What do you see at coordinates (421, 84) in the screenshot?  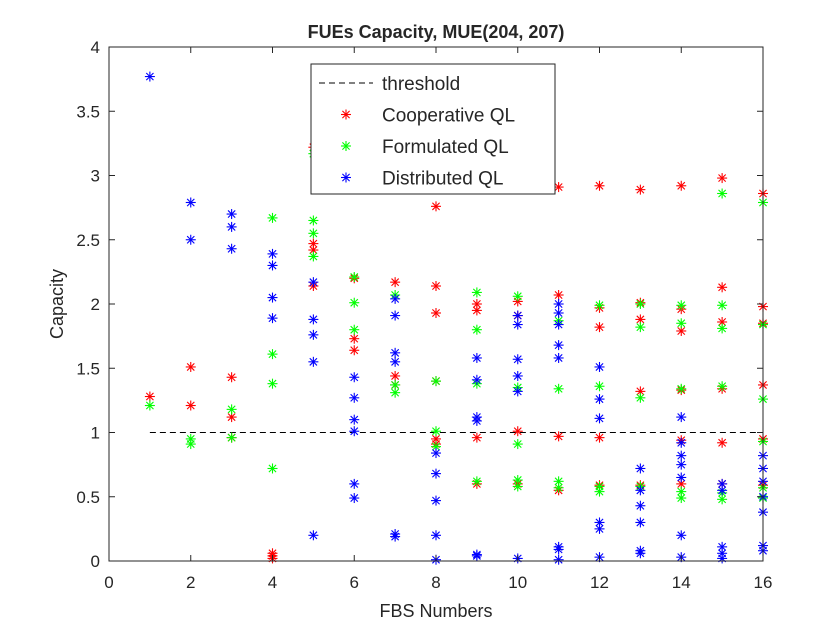 I see `legend-label: threshold` at bounding box center [421, 84].